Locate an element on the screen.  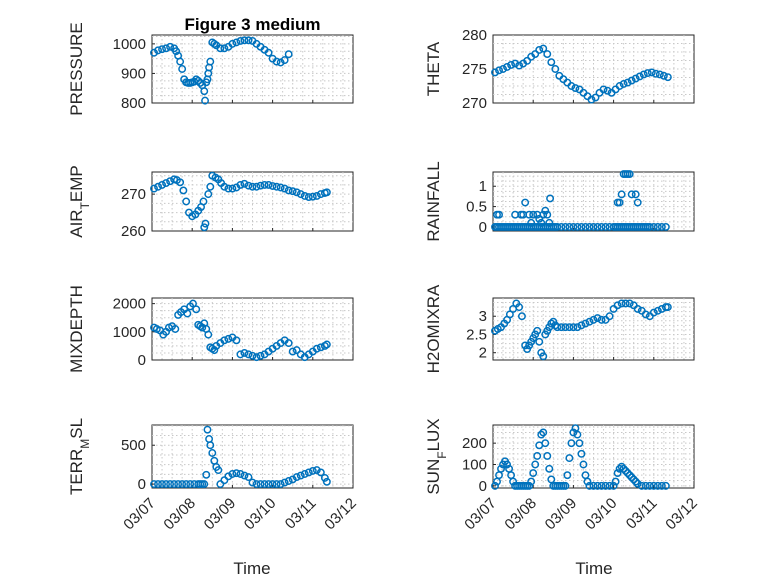
y-tick-label: 1000 is located at coordinates (129, 44).